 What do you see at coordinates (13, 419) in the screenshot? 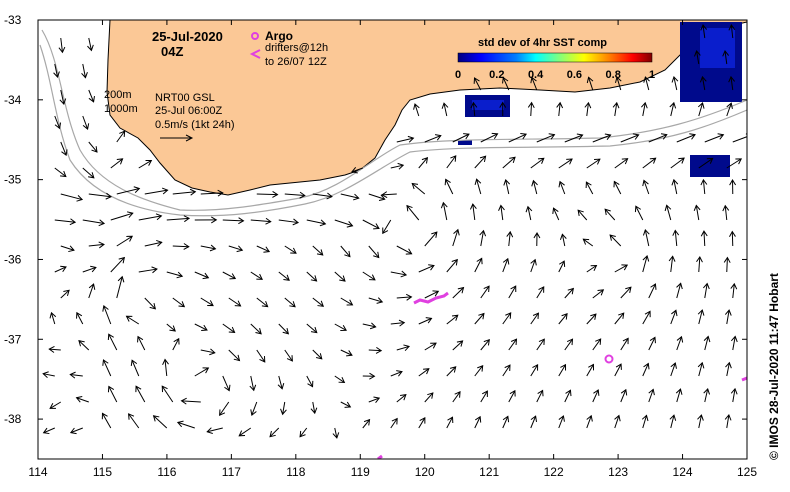
I see `y-tick-label: -38` at bounding box center [13, 419].